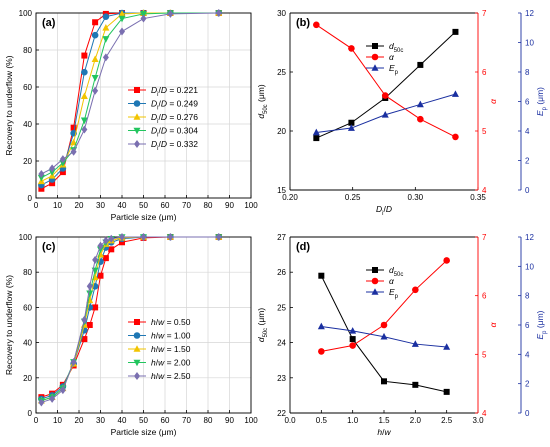  I want to click on legend-label: h/w = 2.50, so click(171, 376).